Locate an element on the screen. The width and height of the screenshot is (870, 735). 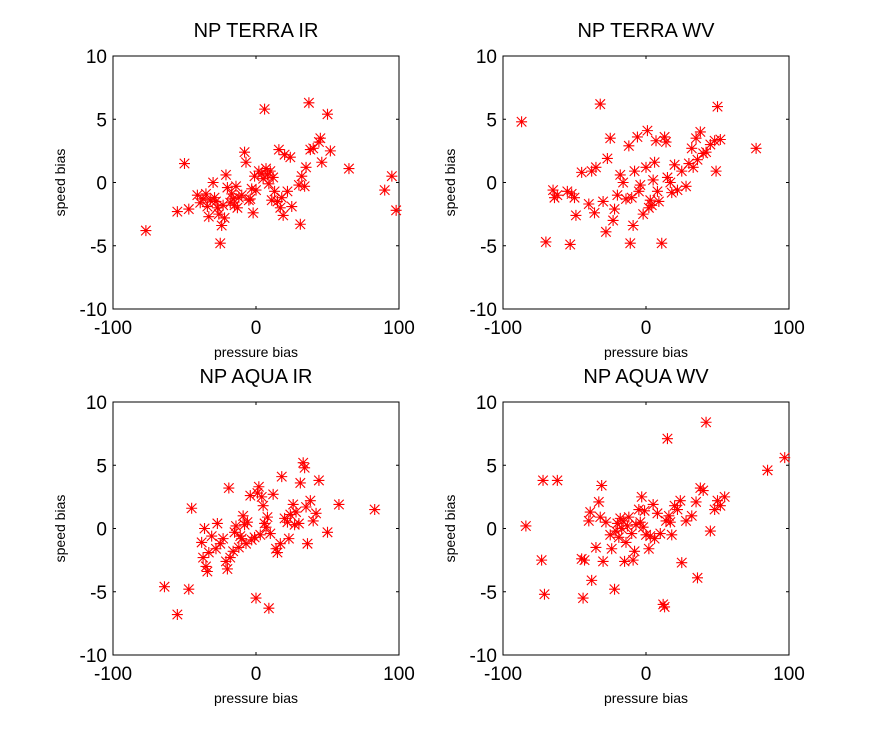
x-tick-label: 100 is located at coordinates (399, 674).